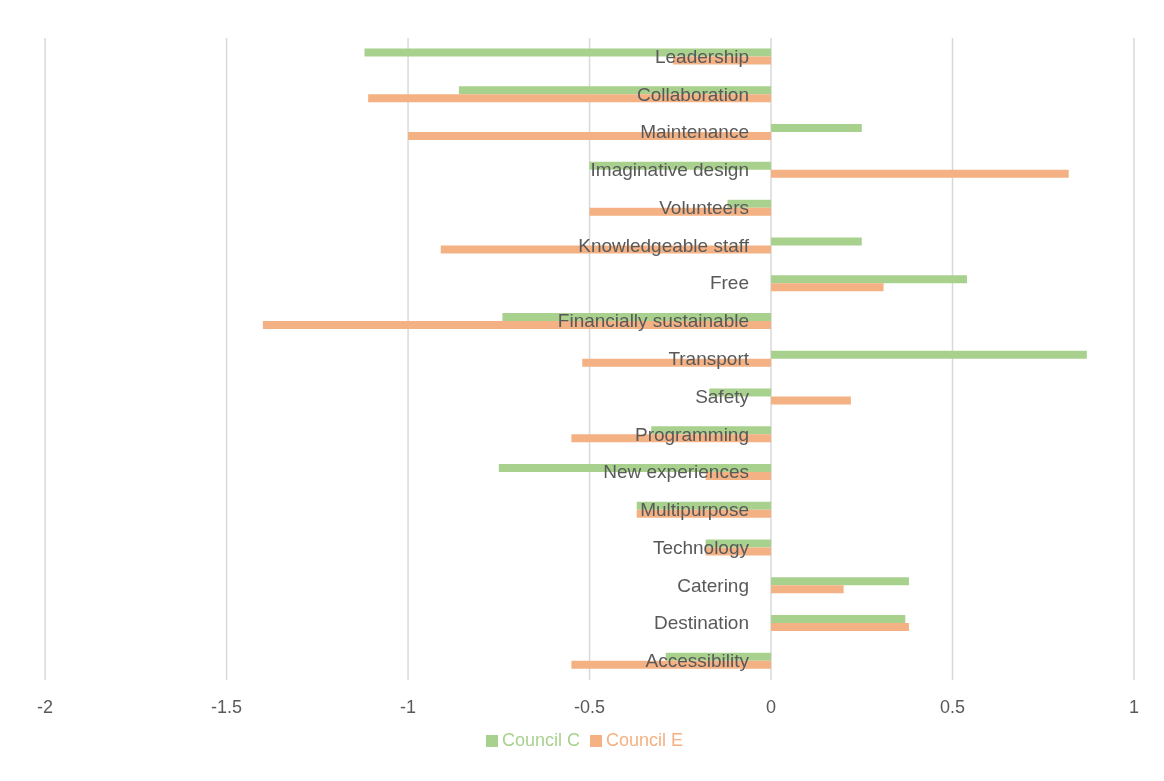  I want to click on y-tick-label: Multipurpose, so click(694, 510).